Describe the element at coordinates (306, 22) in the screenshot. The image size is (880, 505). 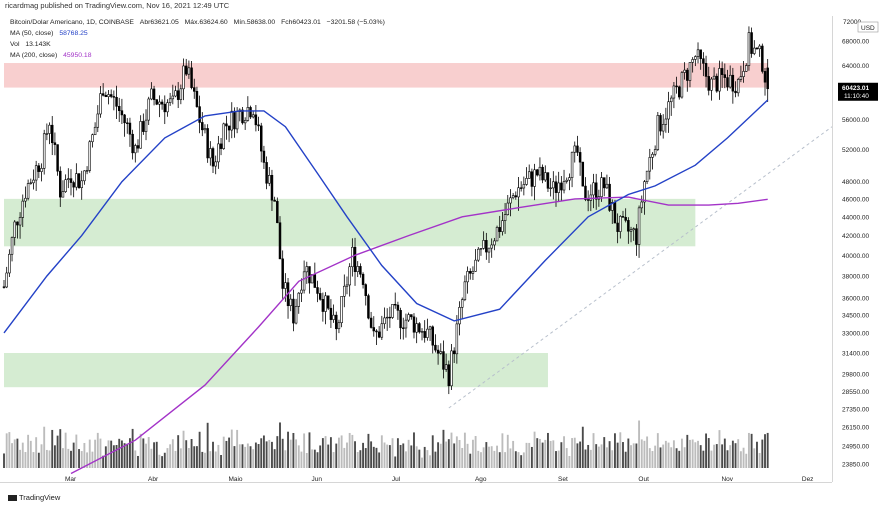
I see `close-value: 60423.01` at that location.